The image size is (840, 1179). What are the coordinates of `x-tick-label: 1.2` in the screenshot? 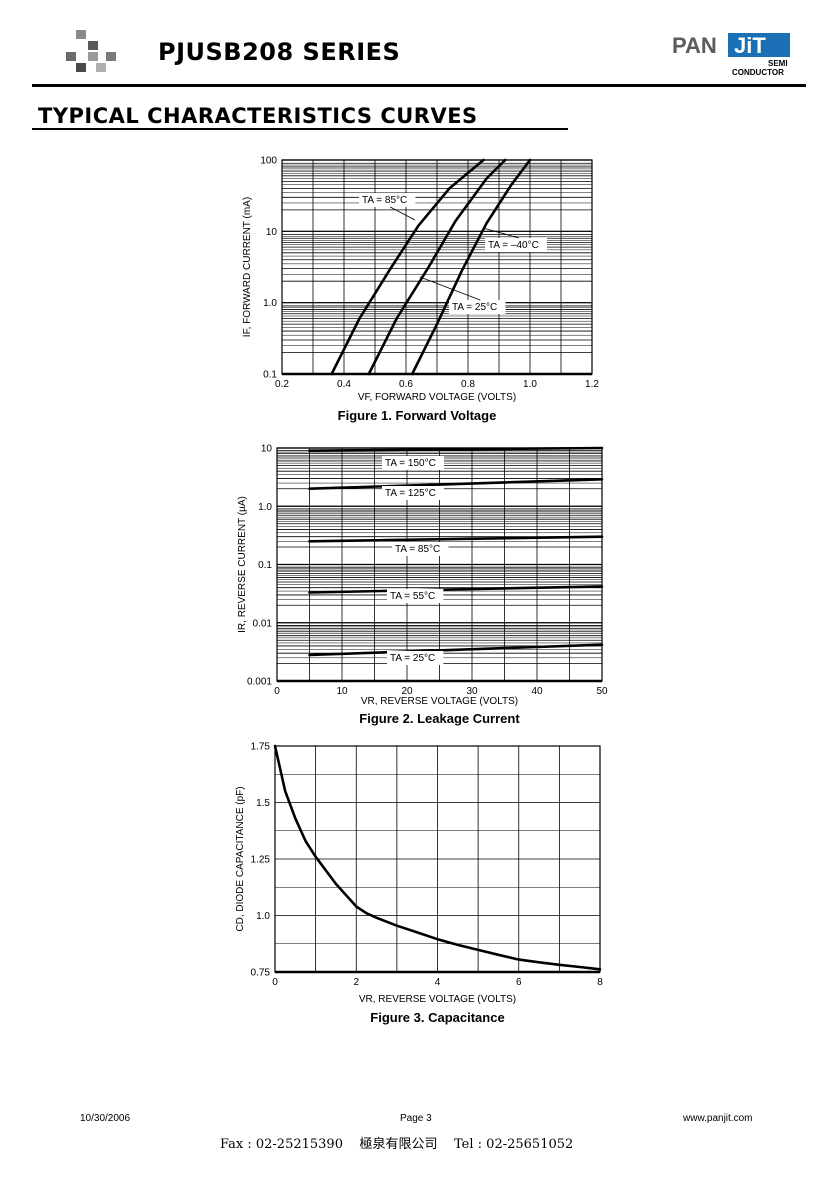 It's located at (592, 384).